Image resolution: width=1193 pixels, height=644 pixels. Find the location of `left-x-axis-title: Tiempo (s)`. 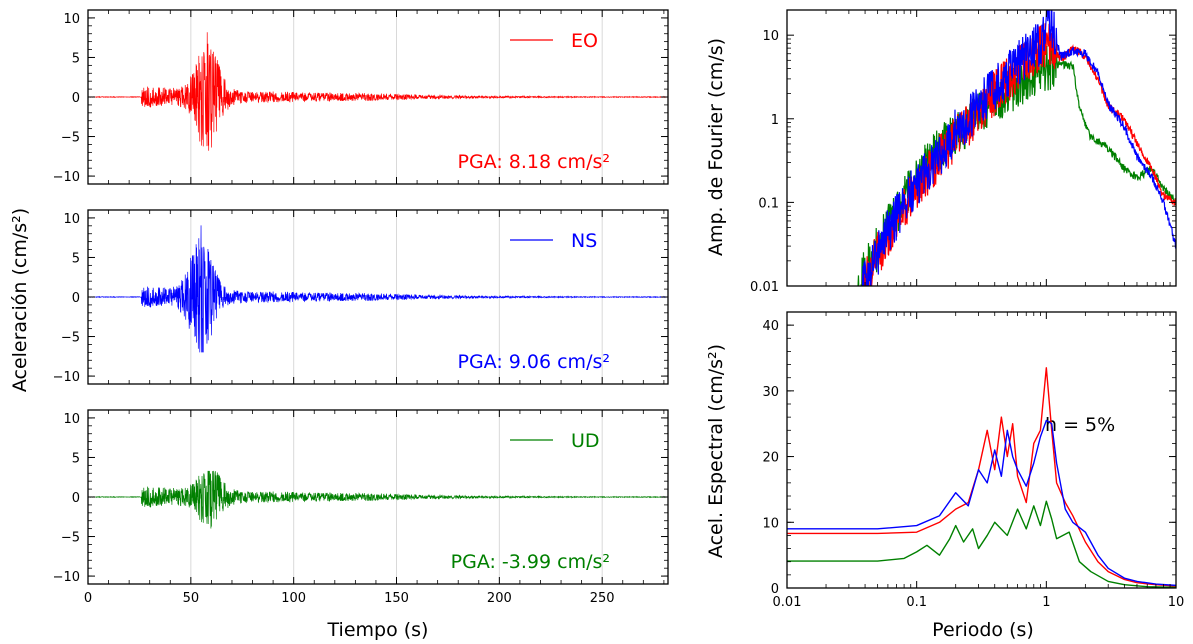

left-x-axis-title: Tiempo (s) is located at coordinates (378, 630).